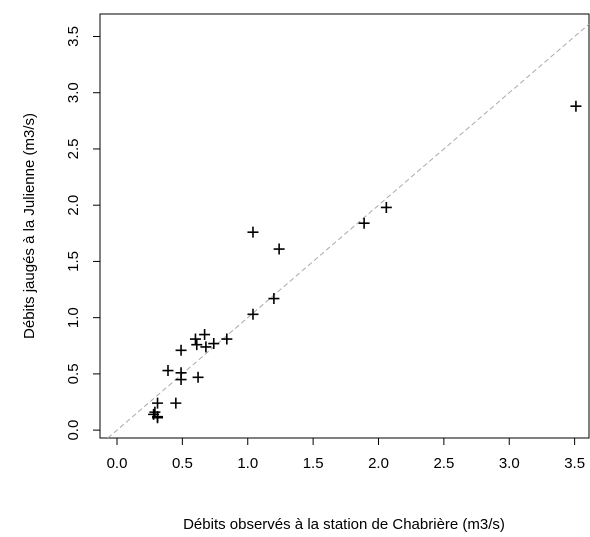 This screenshot has height=537, width=590. I want to click on y-tick-label: 1.5, so click(73, 261).